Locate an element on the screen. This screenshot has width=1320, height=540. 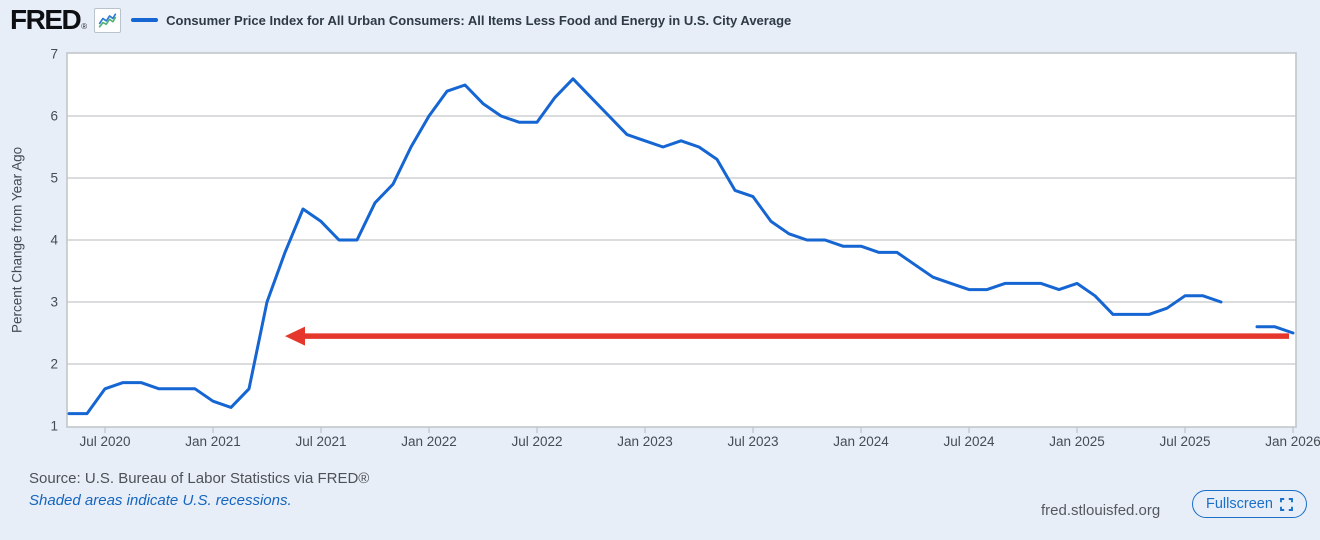
y-axis-title: Percent Change from Year Ago is located at coordinates (17, 240).